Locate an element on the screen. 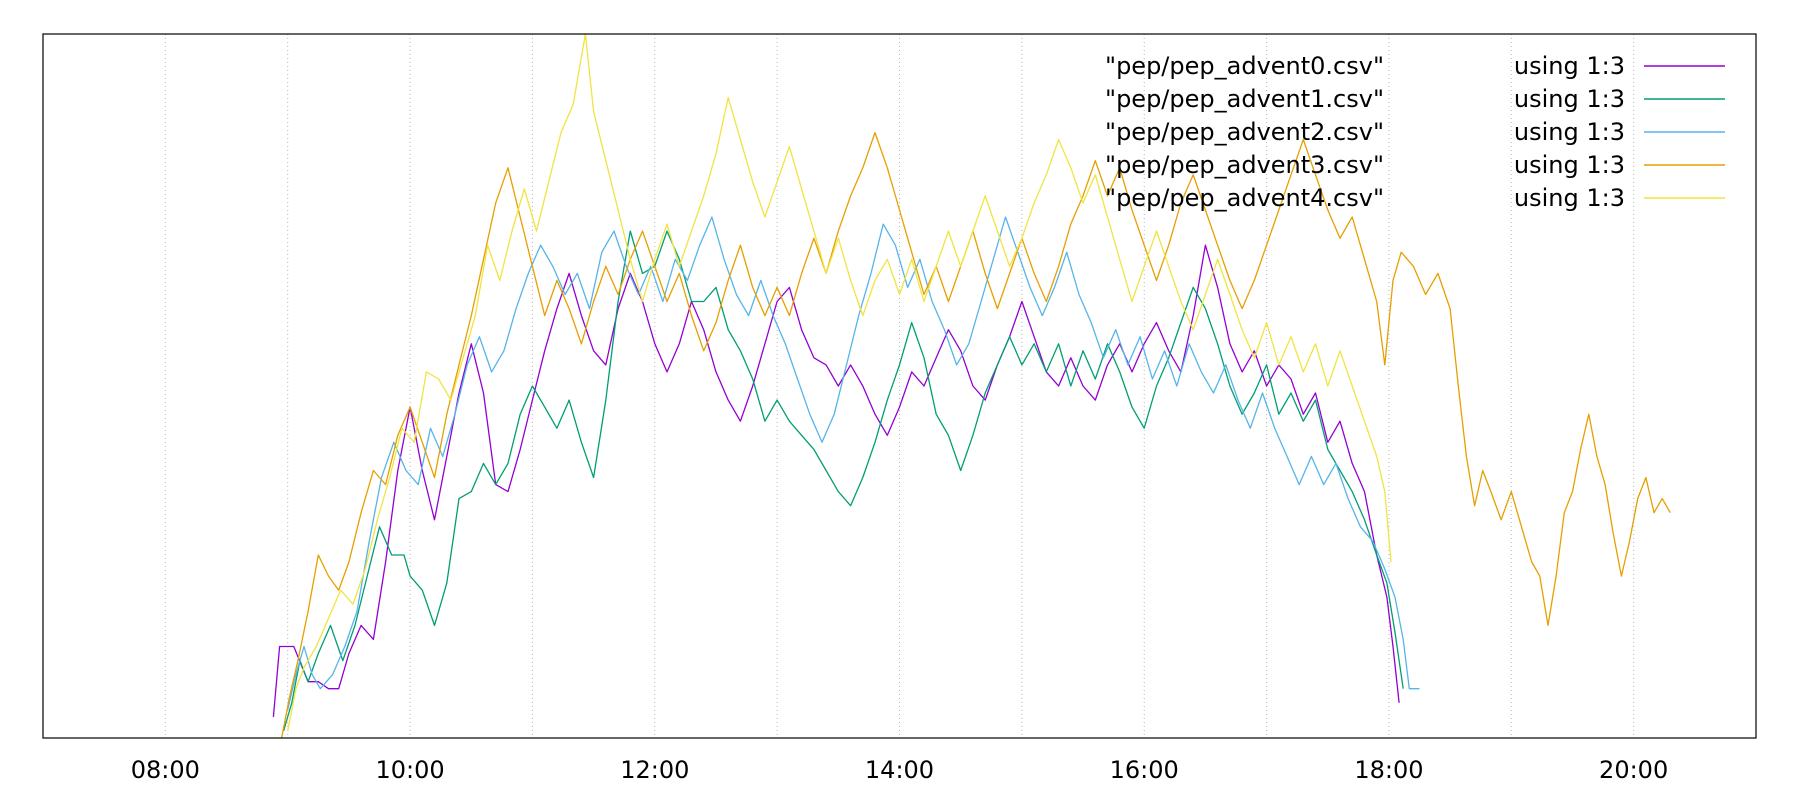  x-tick-label: 08:00 is located at coordinates (165, 770).